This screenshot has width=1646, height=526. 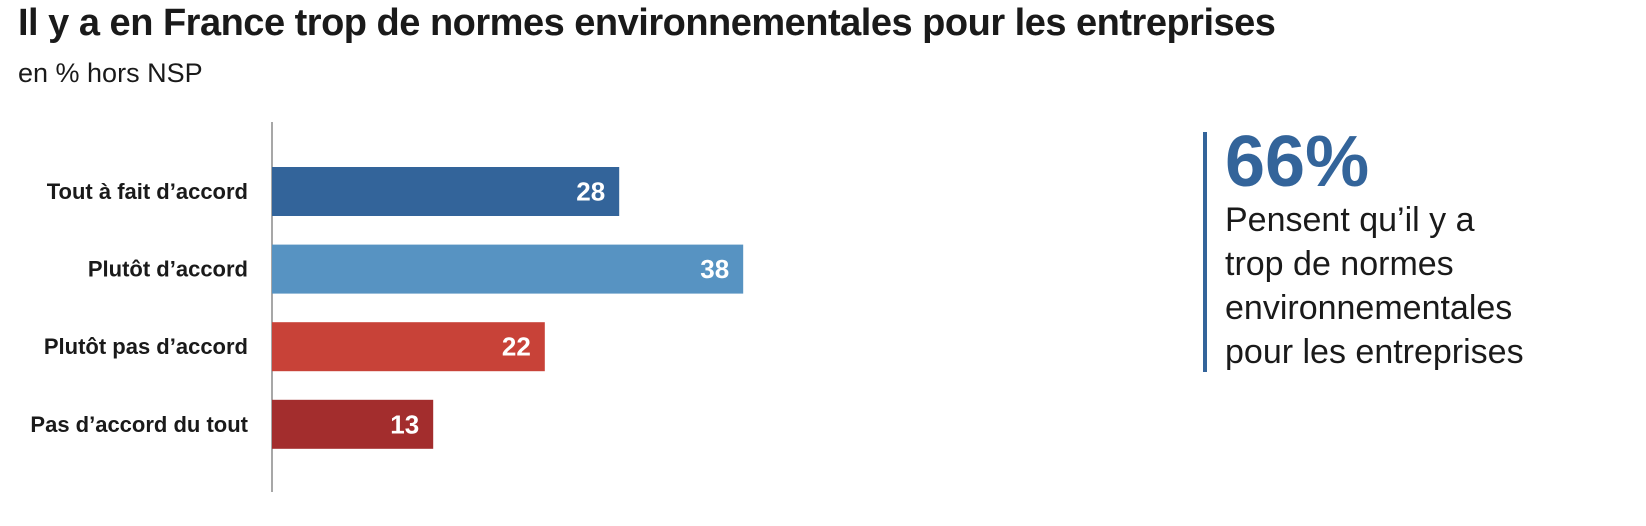 What do you see at coordinates (1350, 220) in the screenshot?
I see `callout-line: Pensent qu’il y a` at bounding box center [1350, 220].